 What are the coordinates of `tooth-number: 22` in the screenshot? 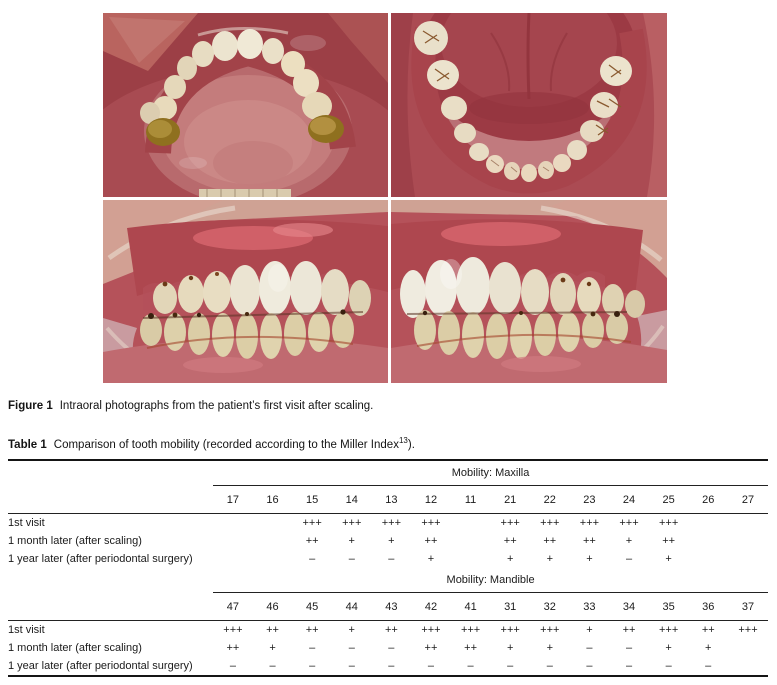 It's located at (550, 499).